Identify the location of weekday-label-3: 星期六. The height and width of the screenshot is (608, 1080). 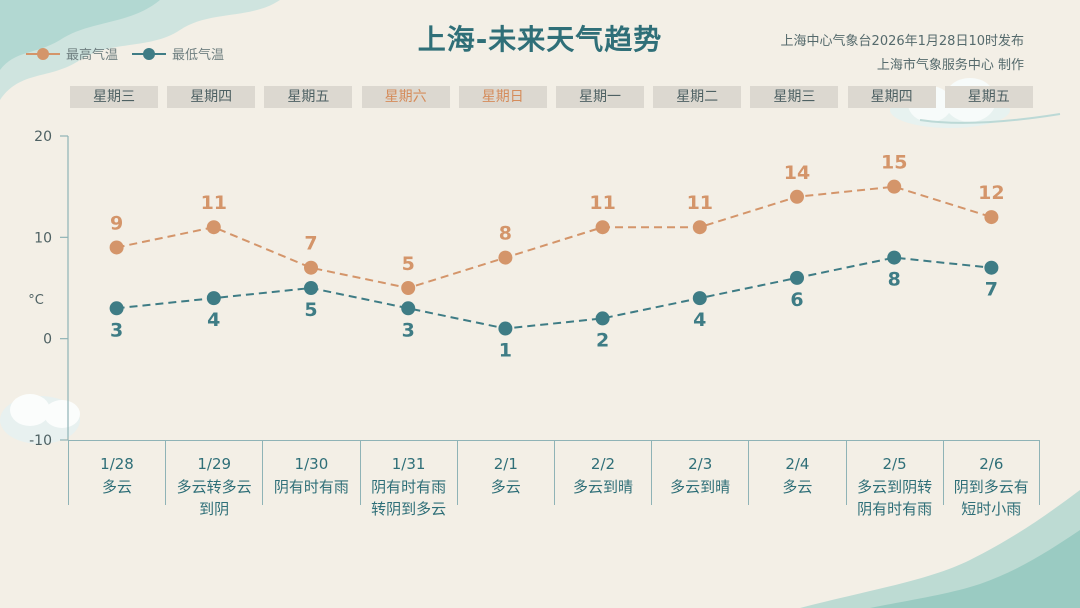
(405, 97).